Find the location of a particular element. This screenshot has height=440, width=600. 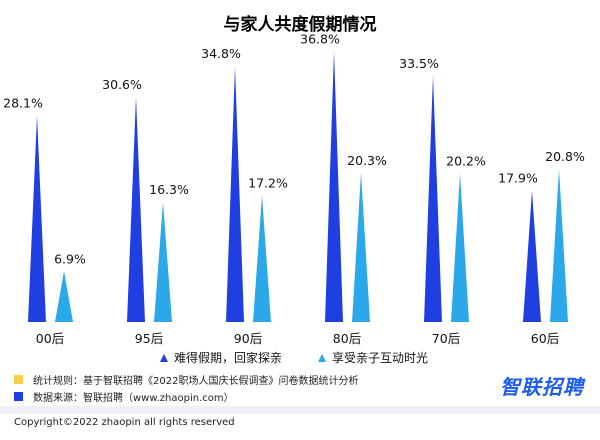

data-source-text: 数据来源：智联招聘（www.zhaopin.com） is located at coordinates (133, 398).